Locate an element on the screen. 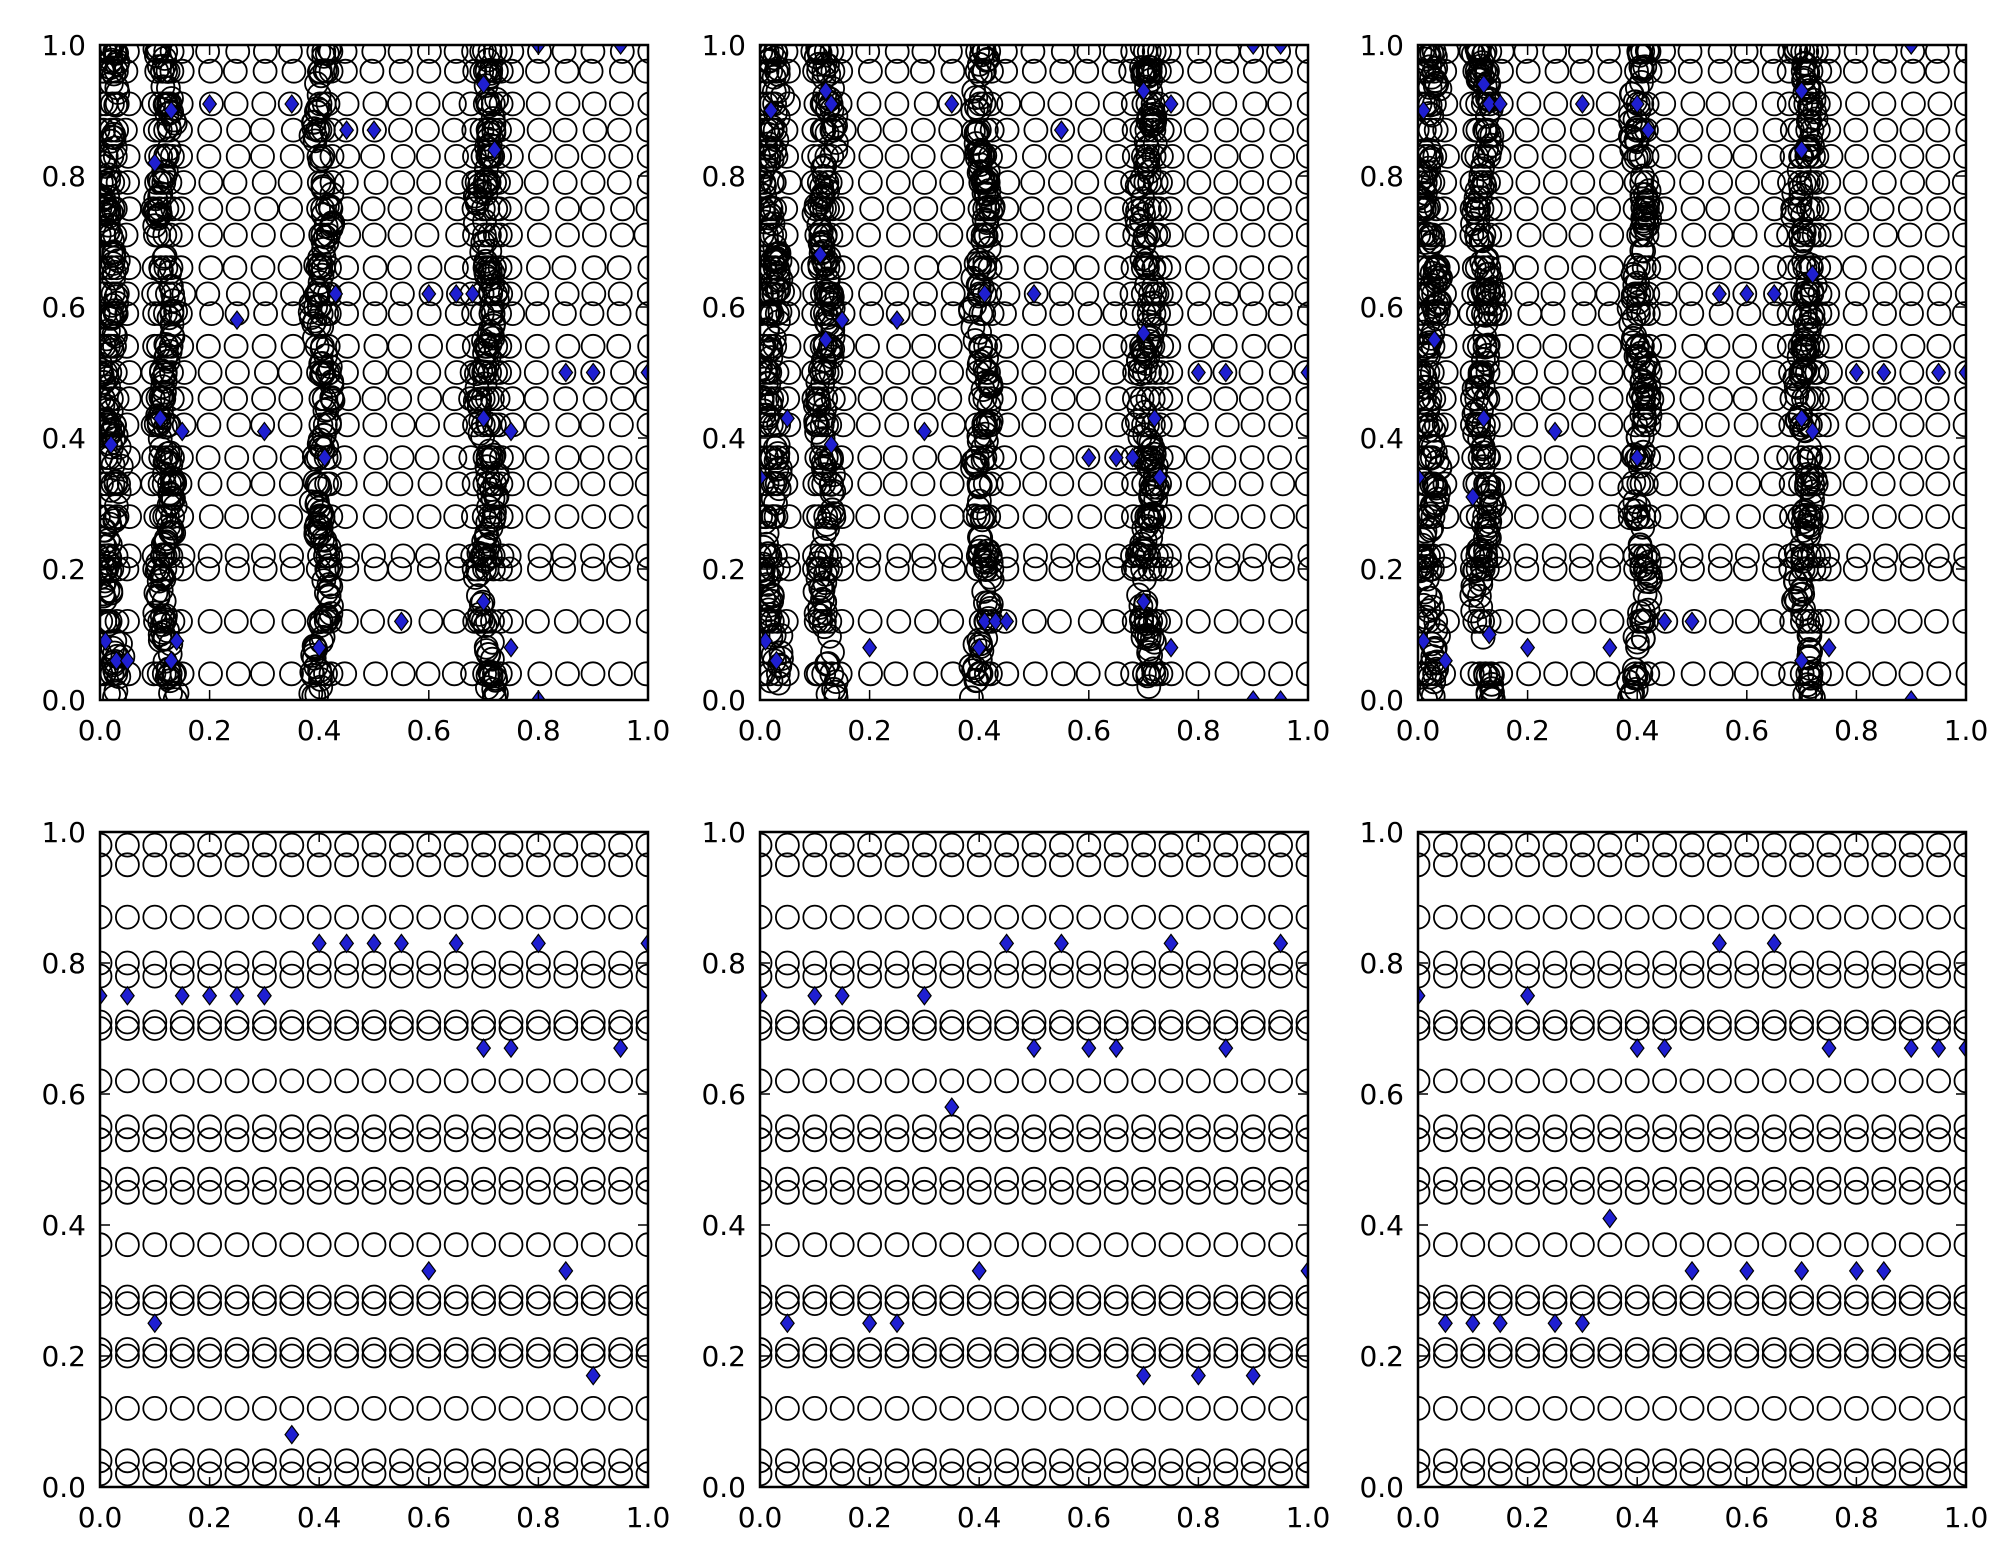 Image resolution: width=2011 pixels, height=1565 pixels. axes-frame is located at coordinates (374, 372).